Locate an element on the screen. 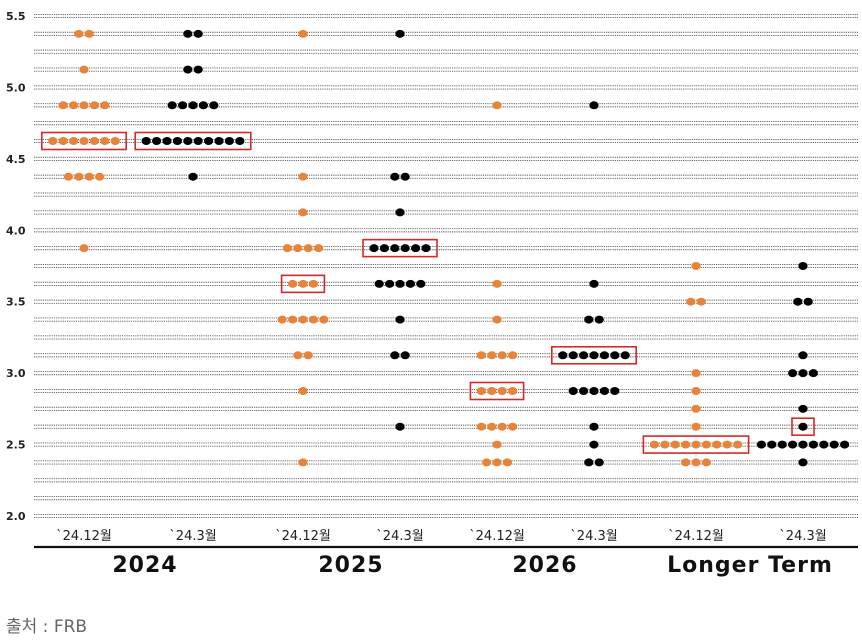  group-label: 2026 is located at coordinates (544, 565).